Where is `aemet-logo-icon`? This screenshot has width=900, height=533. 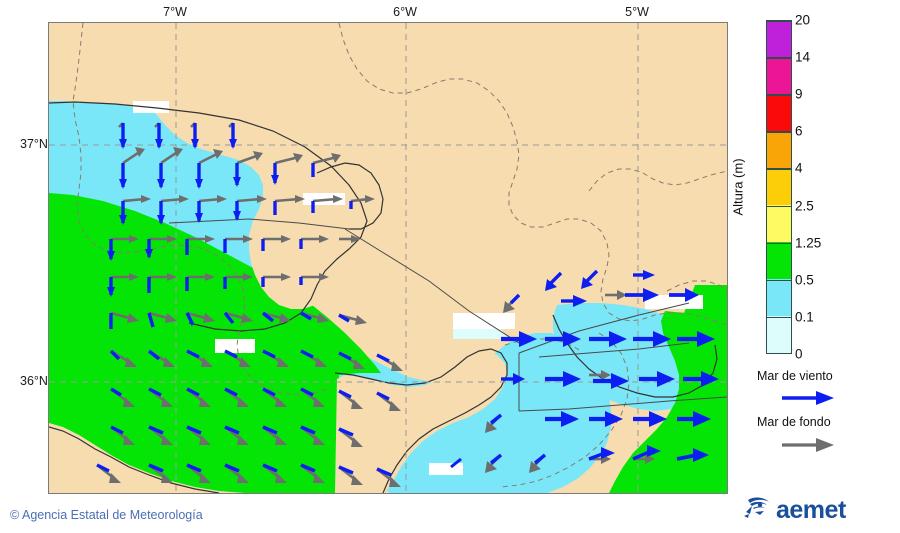
aemet-logo-icon is located at coordinates (756, 507).